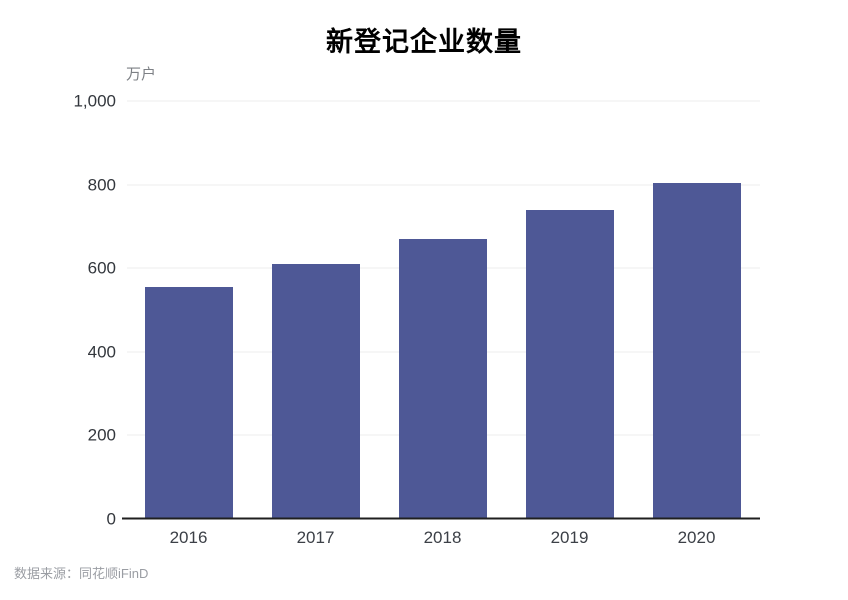 The width and height of the screenshot is (848, 600). I want to click on bar-2020, so click(696, 350).